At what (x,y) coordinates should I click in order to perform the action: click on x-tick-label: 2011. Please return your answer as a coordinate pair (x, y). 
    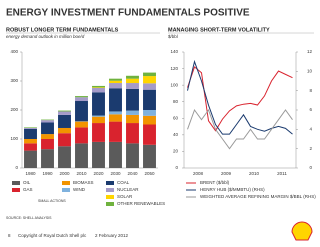
    Looking at the image, I should click on (282, 173).